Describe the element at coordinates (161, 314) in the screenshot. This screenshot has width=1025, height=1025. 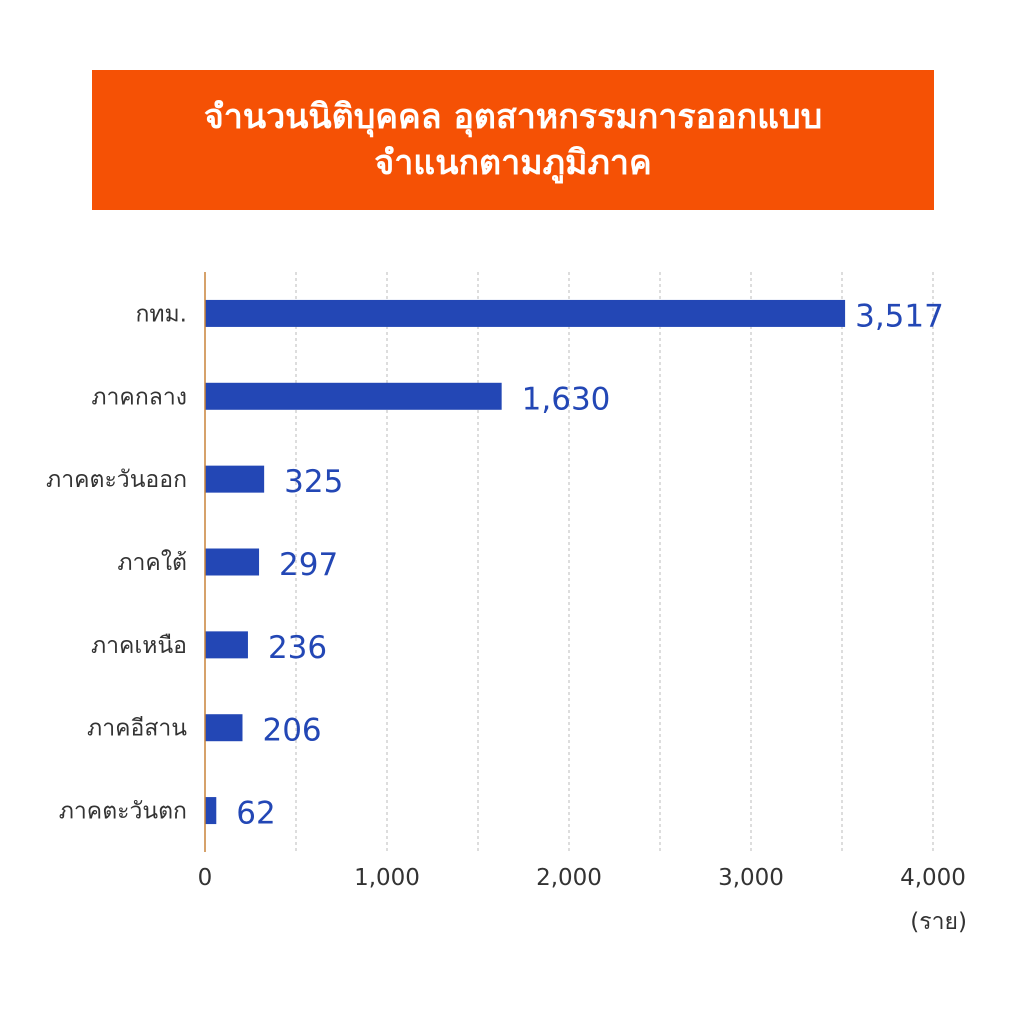
I see `category-label: กทม.` at that location.